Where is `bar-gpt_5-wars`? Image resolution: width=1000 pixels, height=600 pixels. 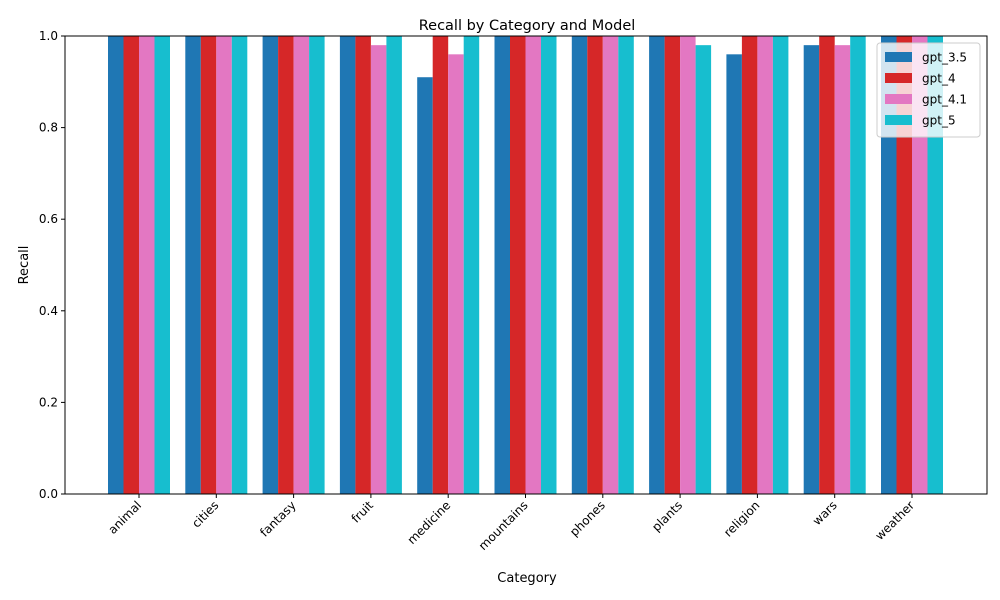 bar-gpt_5-wars is located at coordinates (858, 265).